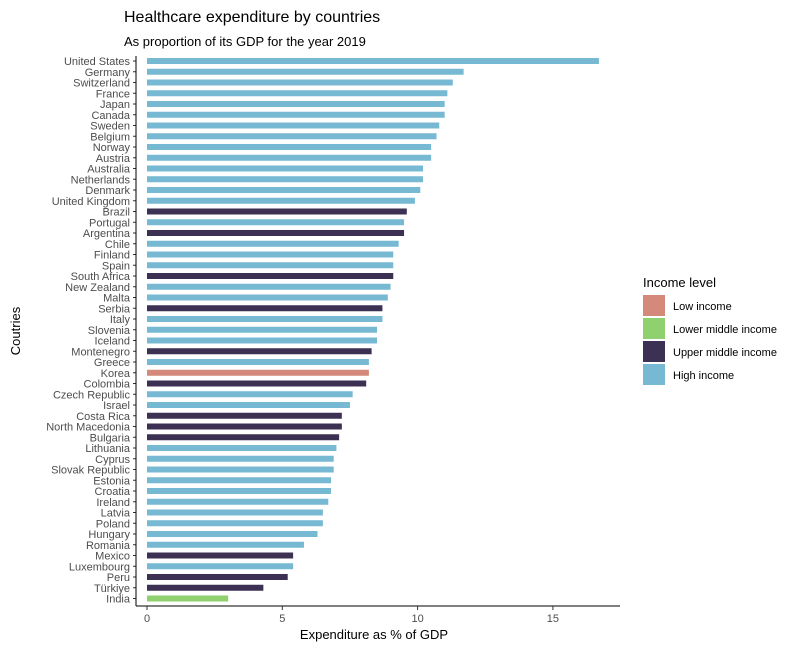  What do you see at coordinates (108, 546) in the screenshot?
I see `y-tick-label: Romania` at bounding box center [108, 546].